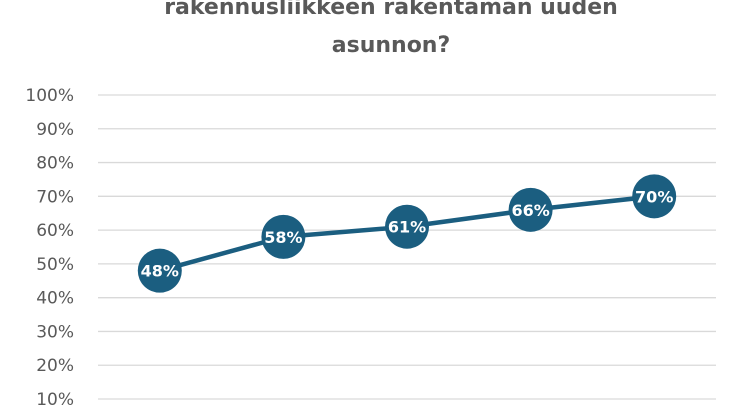  I want to click on data-label: 66%, so click(530, 210).